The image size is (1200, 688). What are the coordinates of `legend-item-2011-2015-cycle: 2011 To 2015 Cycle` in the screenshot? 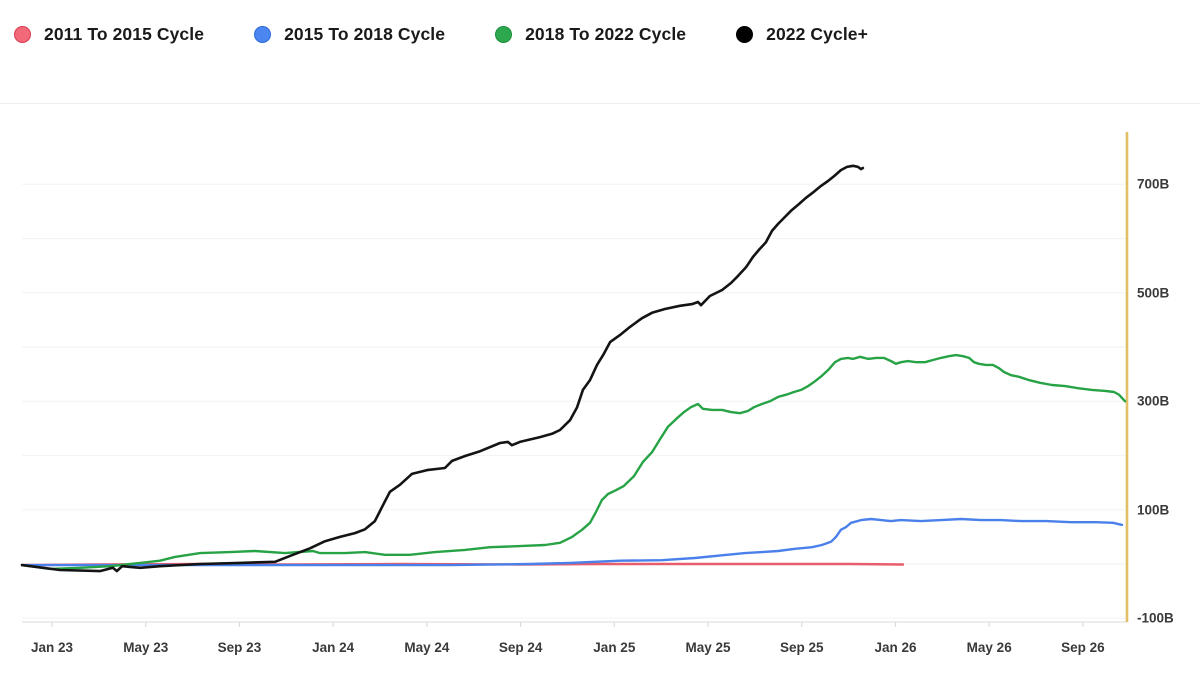 It's located at (109, 34).